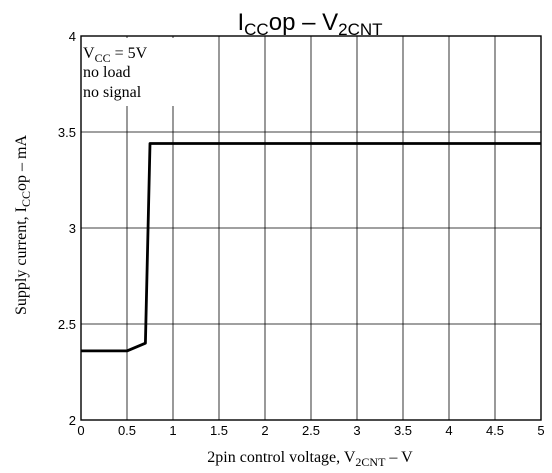  I want to click on x-tick-label: 2, so click(264, 430).